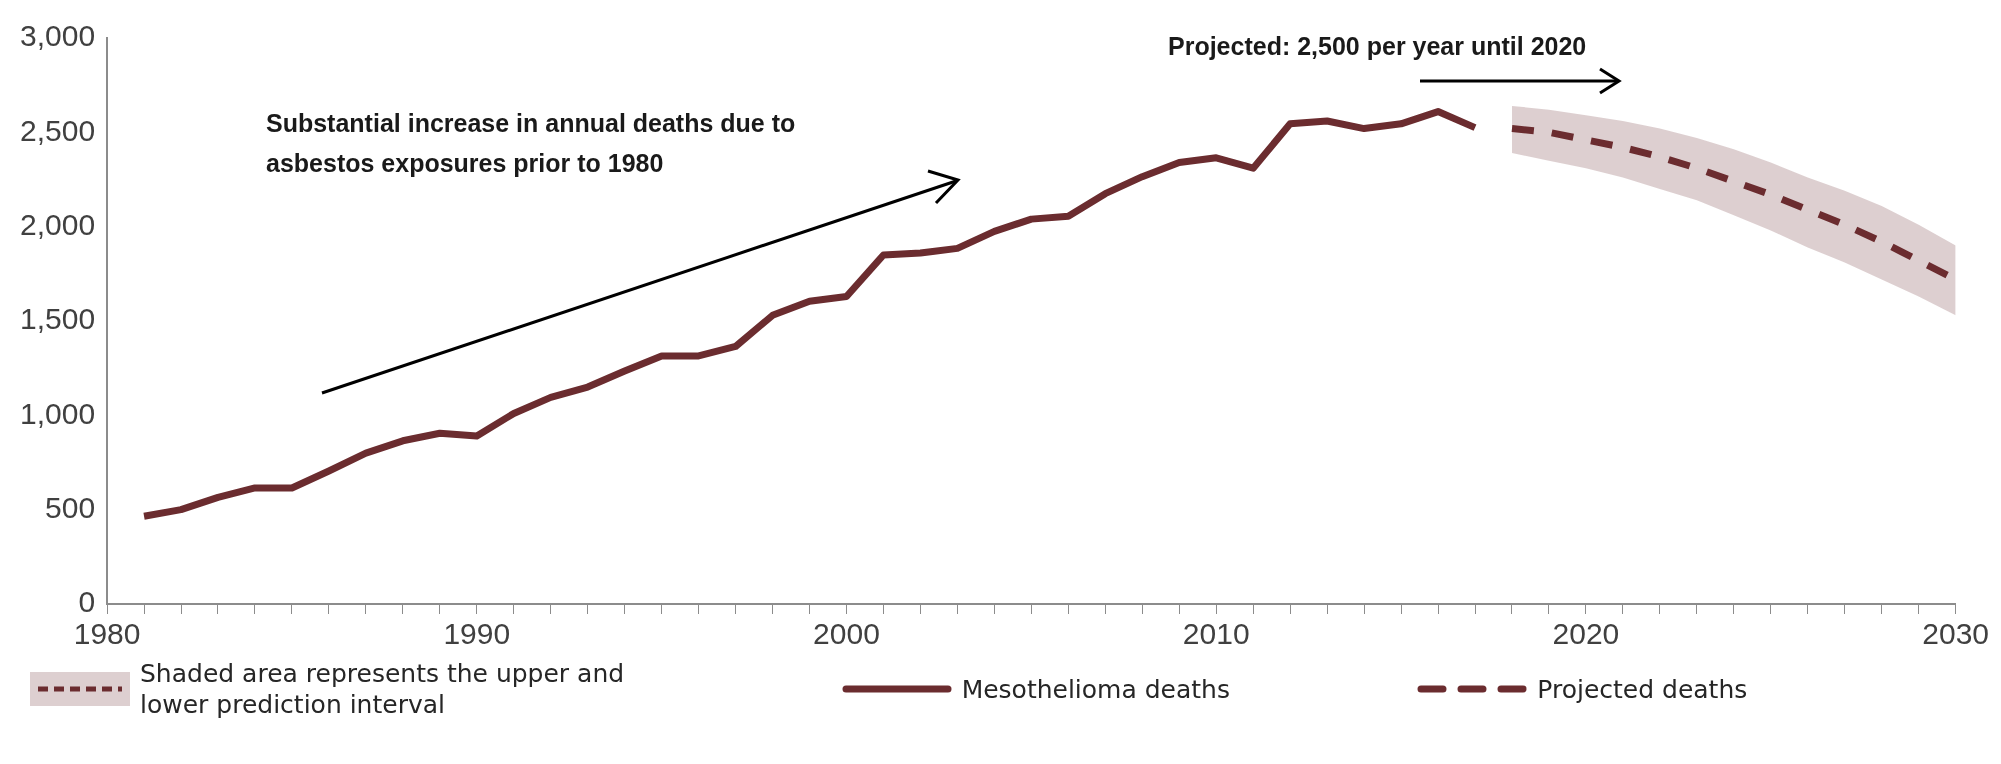  What do you see at coordinates (1642, 689) in the screenshot?
I see `legend-label: Projected deaths` at bounding box center [1642, 689].